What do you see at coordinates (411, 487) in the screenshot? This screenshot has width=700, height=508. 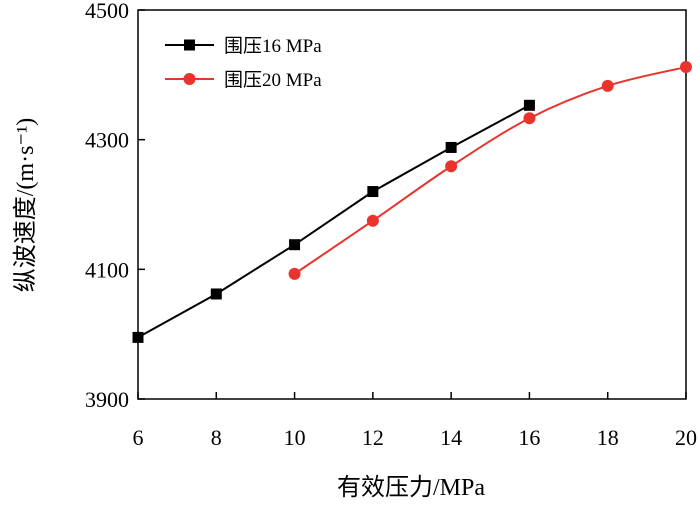 I see `x-axis-title: 有效压力/MPa` at bounding box center [411, 487].